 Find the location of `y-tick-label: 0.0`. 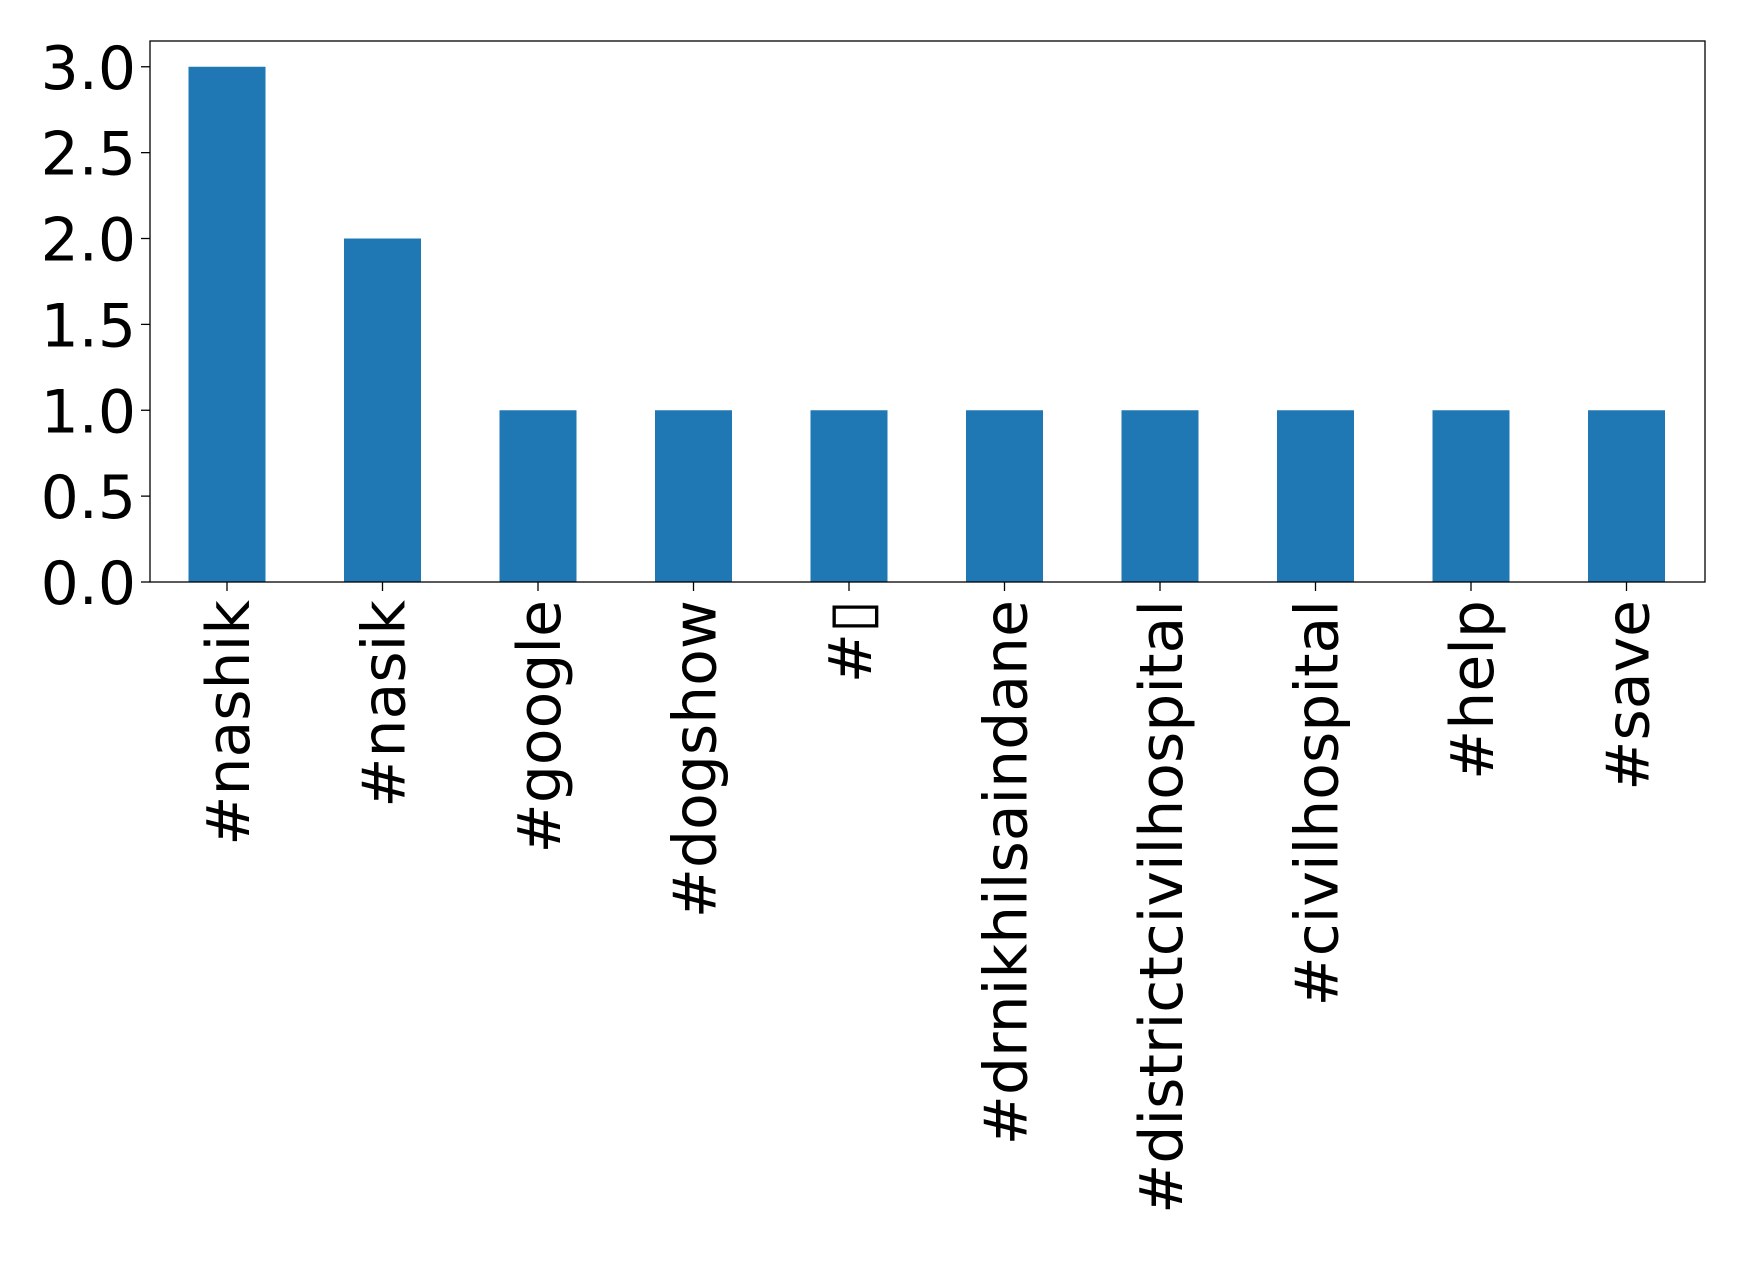

y-tick-label: 0.0 is located at coordinates (88, 584).